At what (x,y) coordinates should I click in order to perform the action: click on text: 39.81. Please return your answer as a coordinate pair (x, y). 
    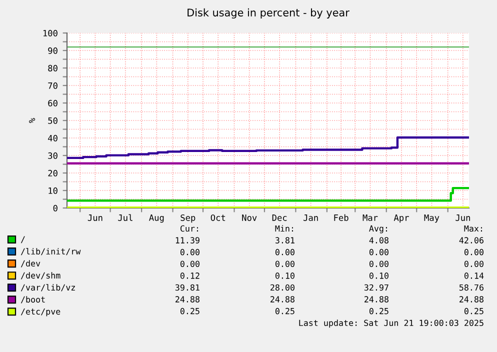
    Looking at the image, I should click on (187, 287).